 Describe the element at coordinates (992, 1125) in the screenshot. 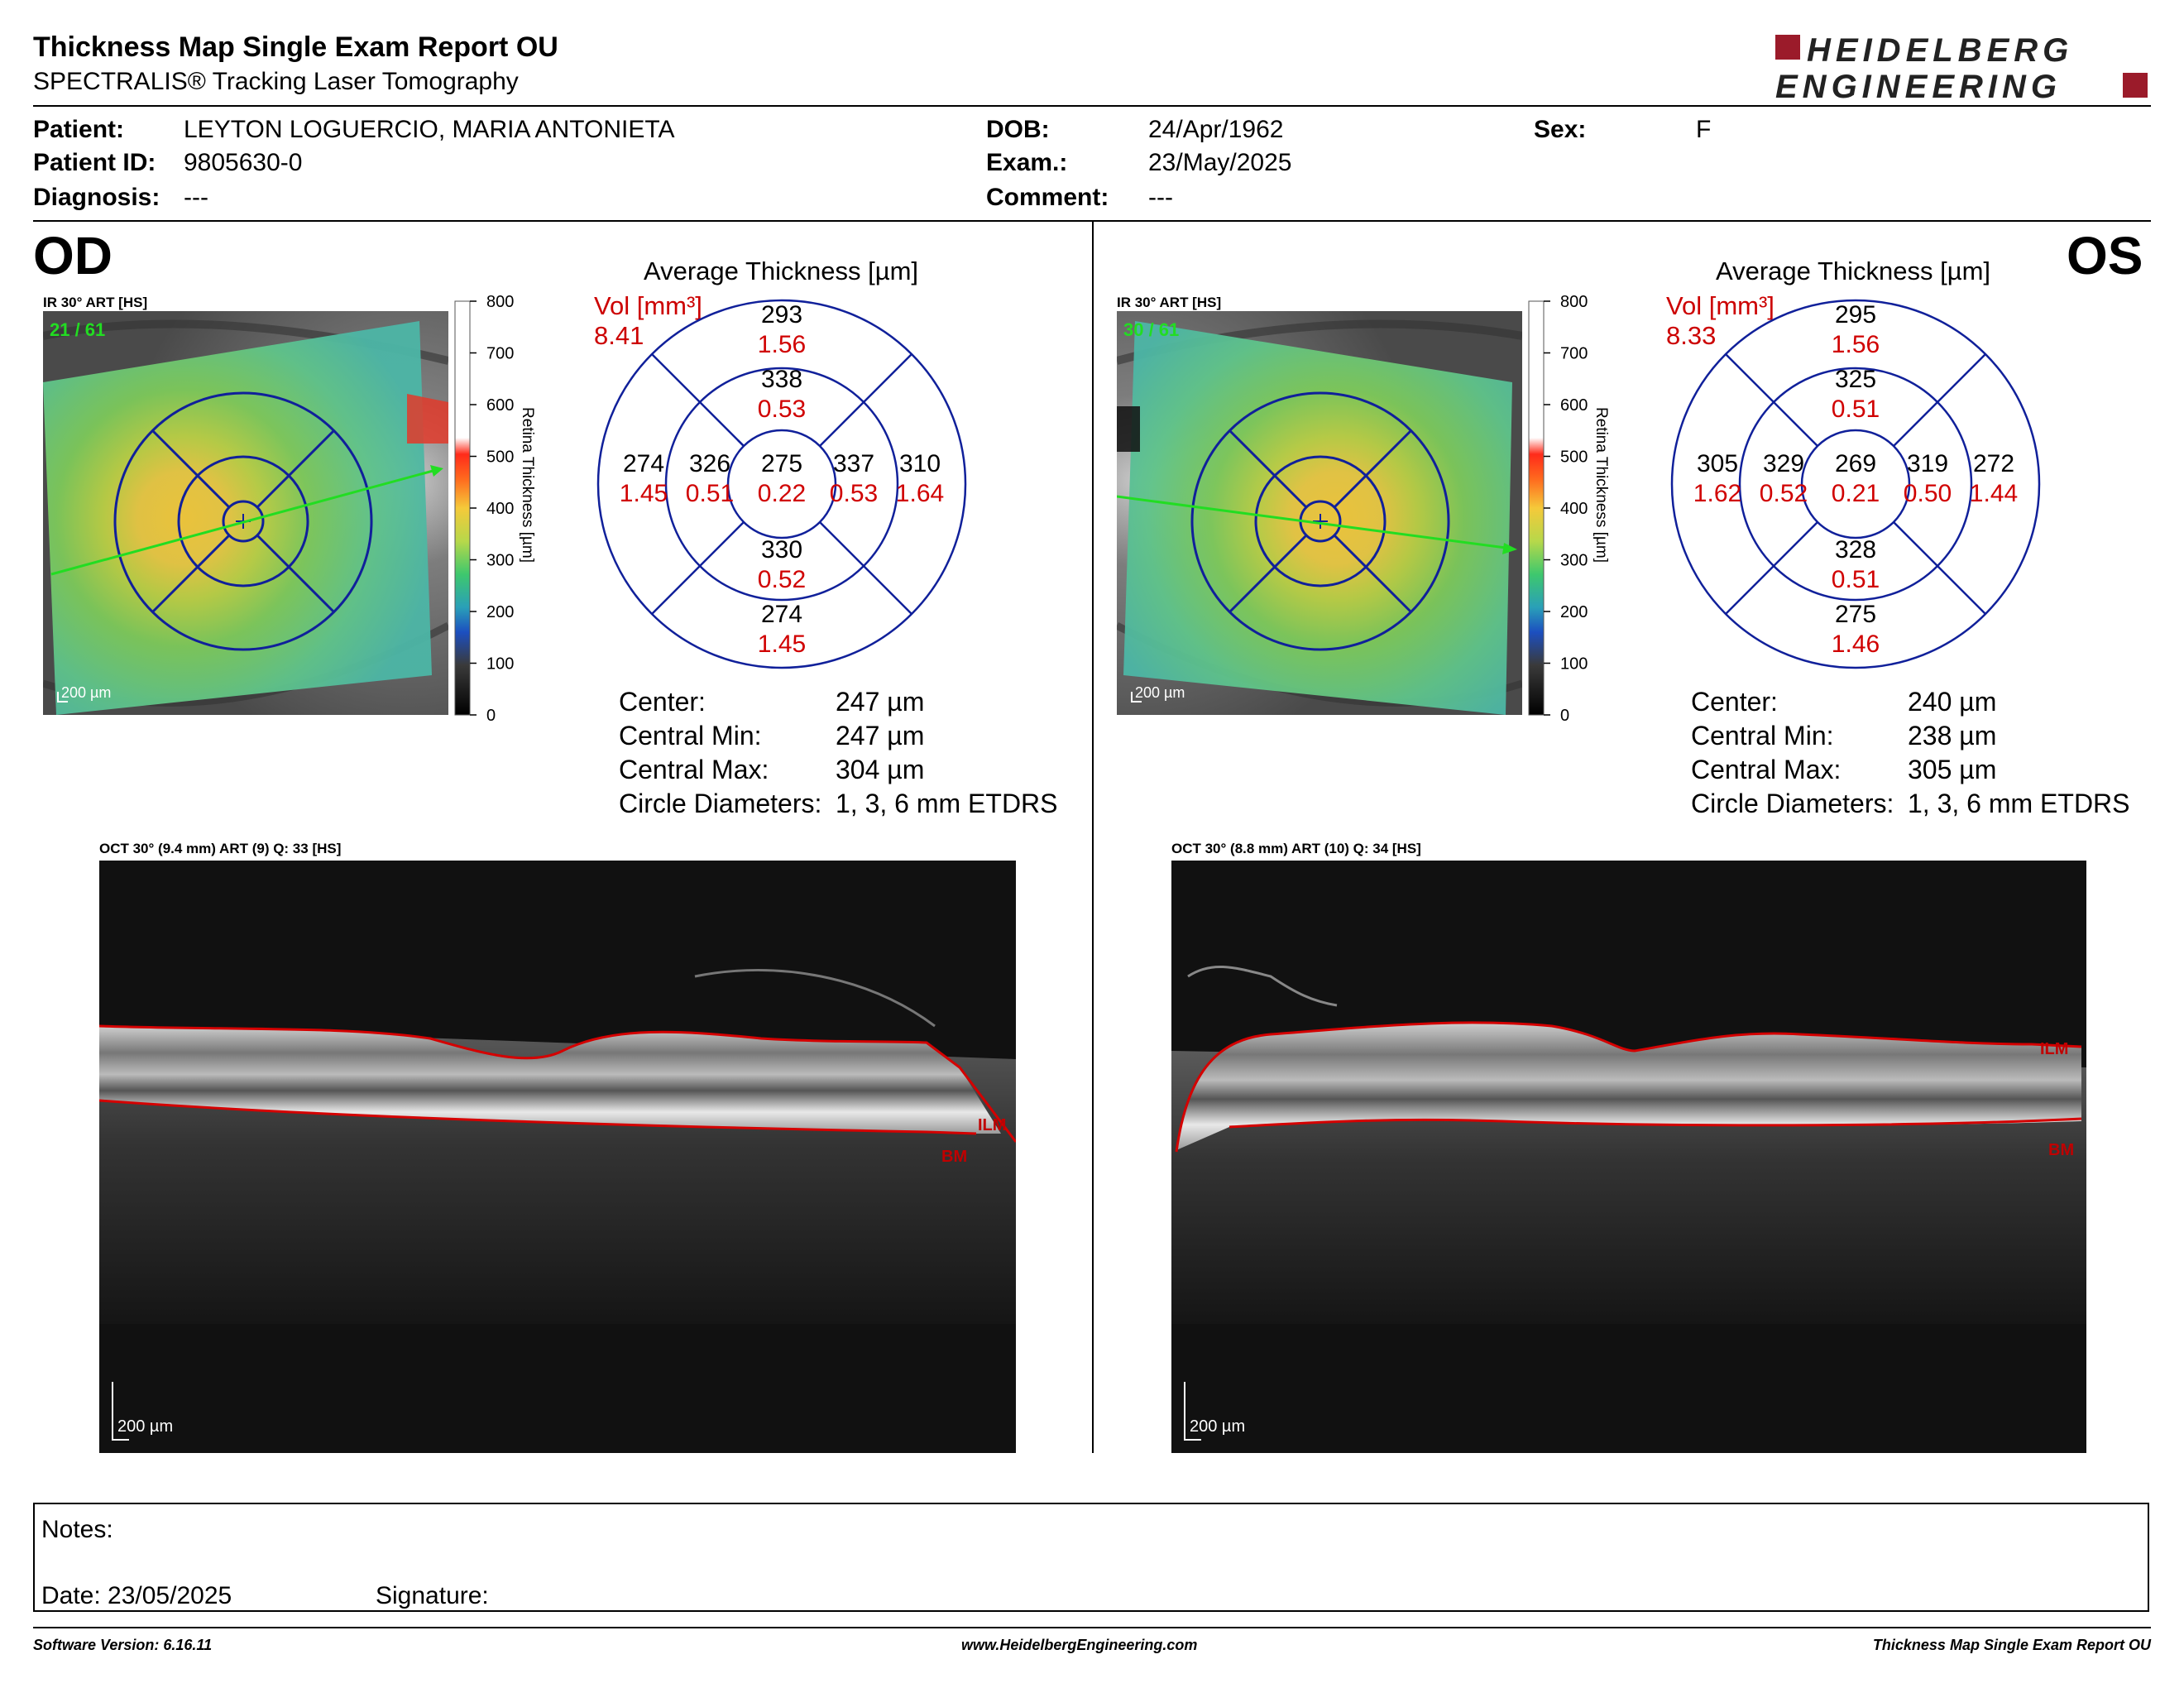

I see `od-ilm-label: ILM` at that location.